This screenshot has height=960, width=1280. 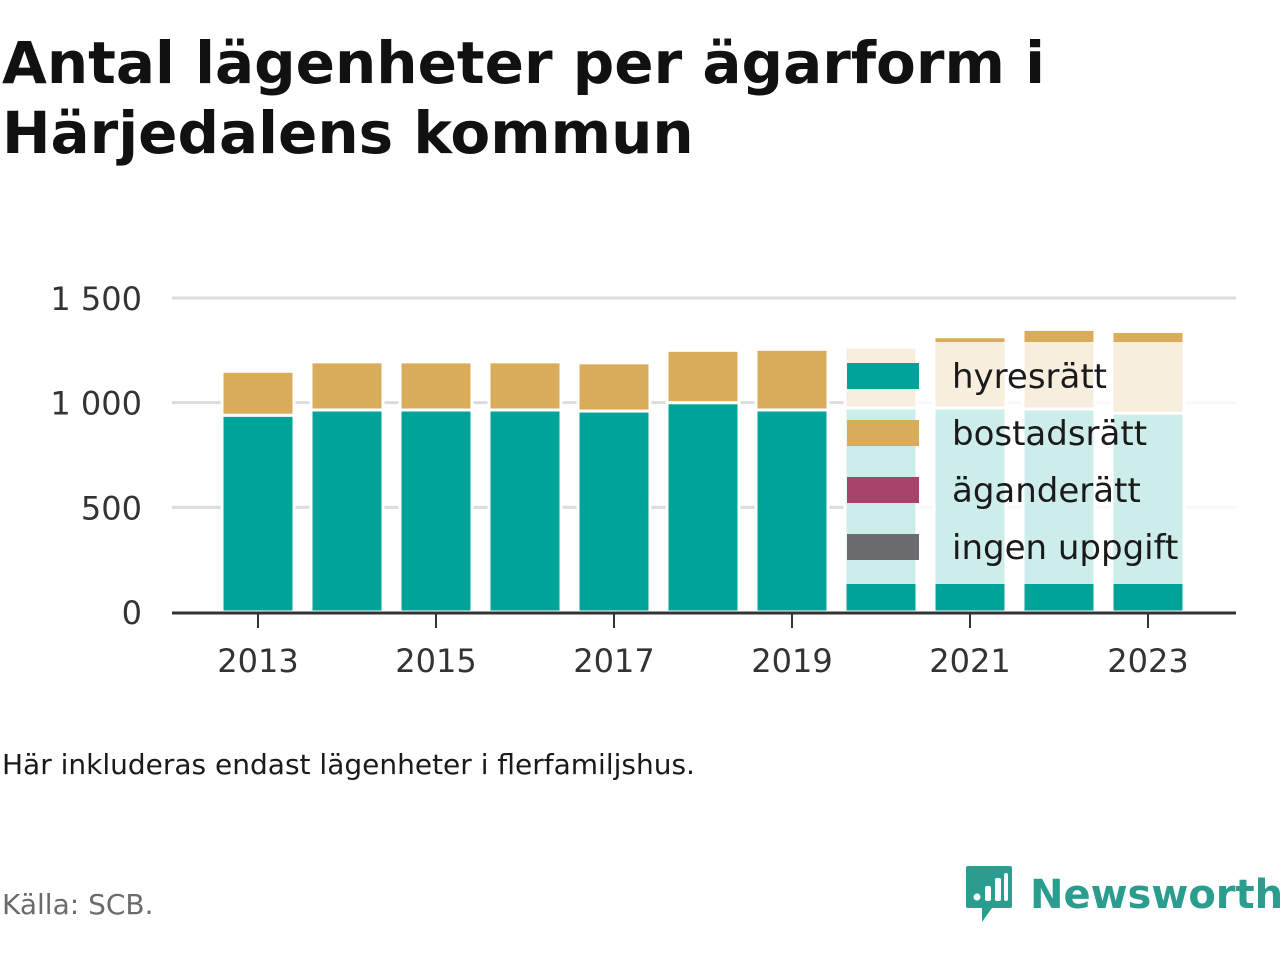 I want to click on legend-label: ingen uppgift, so click(x=1065, y=548).